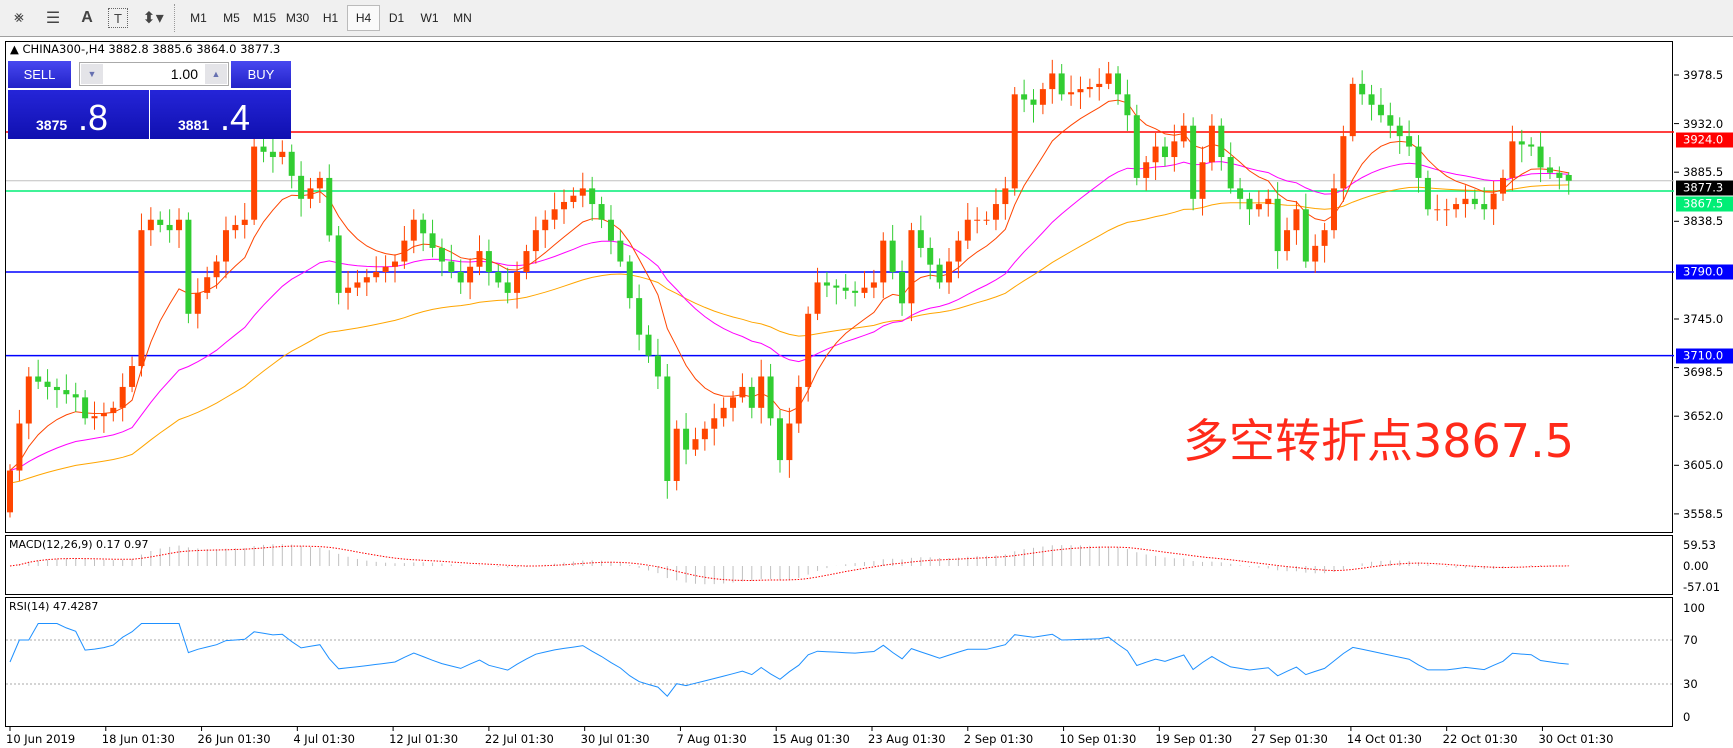 The width and height of the screenshot is (1733, 748). Describe the element at coordinates (462, 18) in the screenshot. I see `timeframe-mn: MN` at that location.